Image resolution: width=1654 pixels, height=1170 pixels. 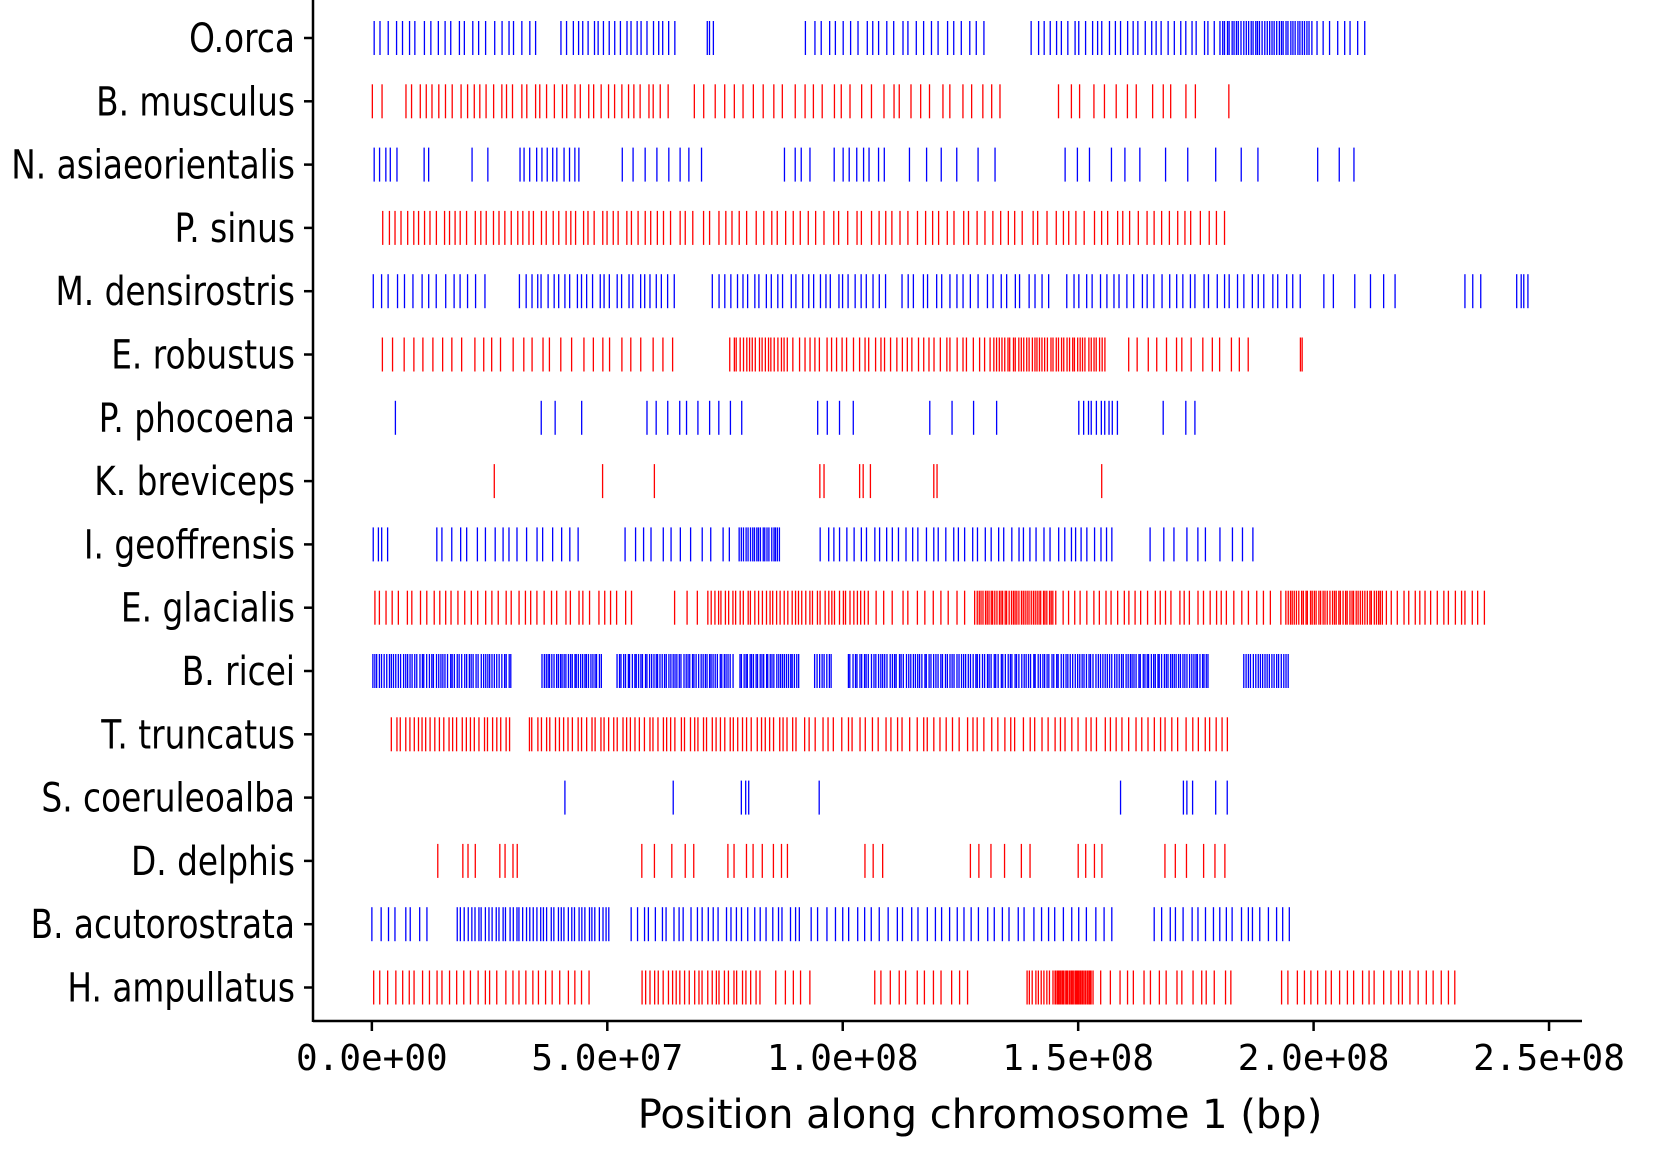 I want to click on track-n-asiaeorientalis, so click(x=864, y=164).